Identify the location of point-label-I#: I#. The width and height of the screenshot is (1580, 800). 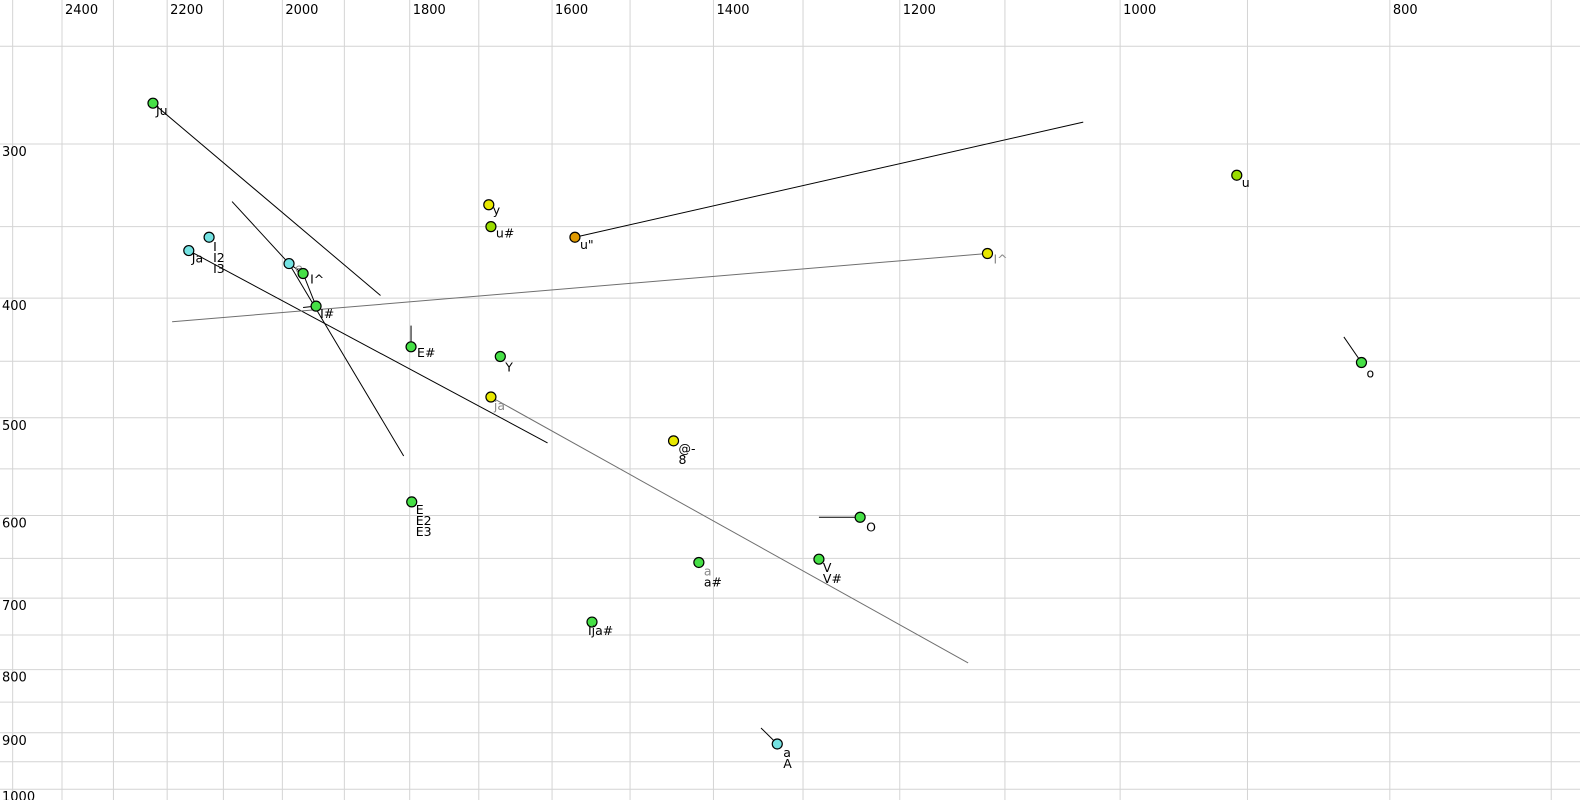
(327, 313).